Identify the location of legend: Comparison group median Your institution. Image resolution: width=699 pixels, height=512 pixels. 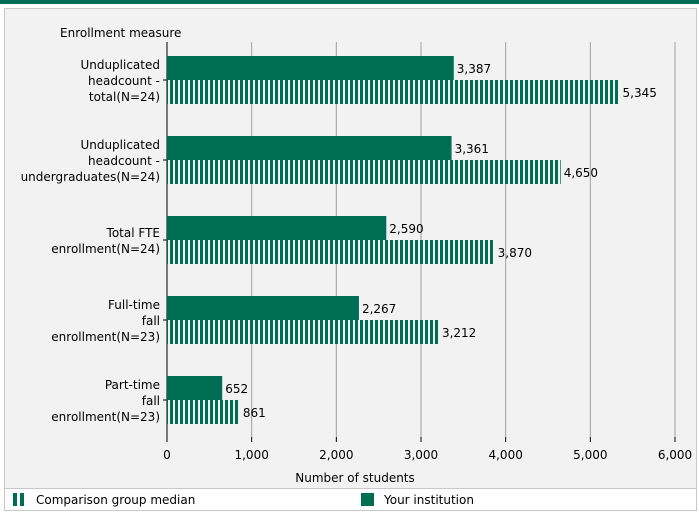
(350, 500).